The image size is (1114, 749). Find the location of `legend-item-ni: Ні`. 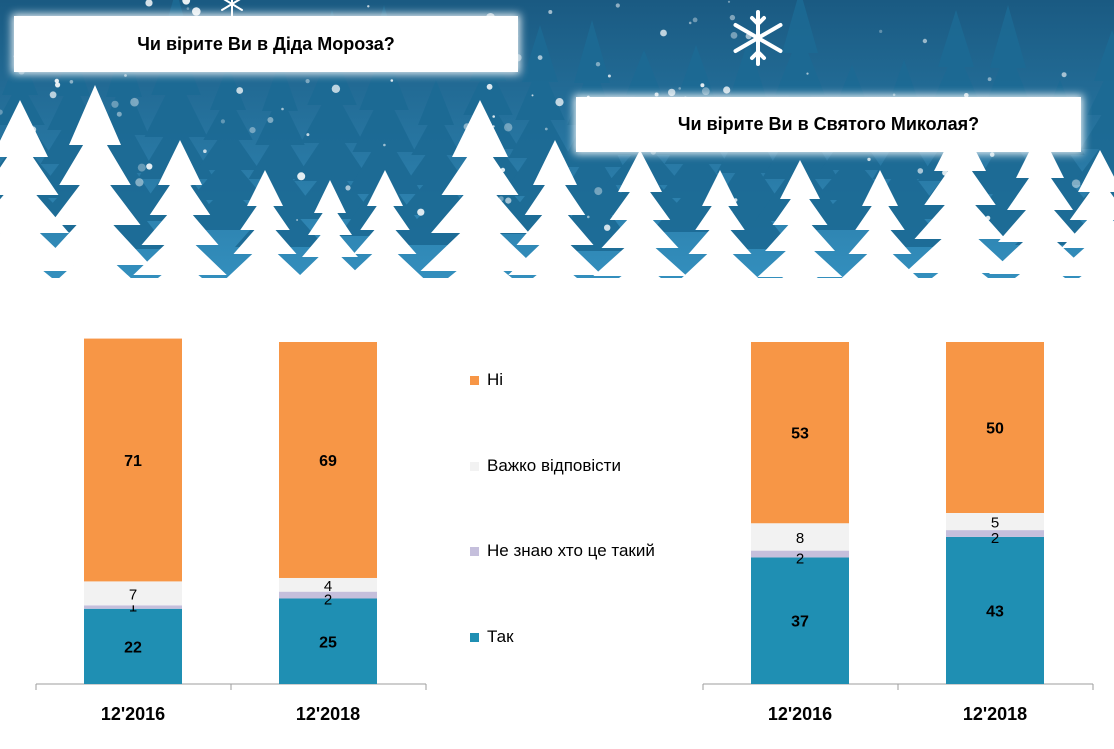

legend-item-ni: Ні is located at coordinates (486, 380).